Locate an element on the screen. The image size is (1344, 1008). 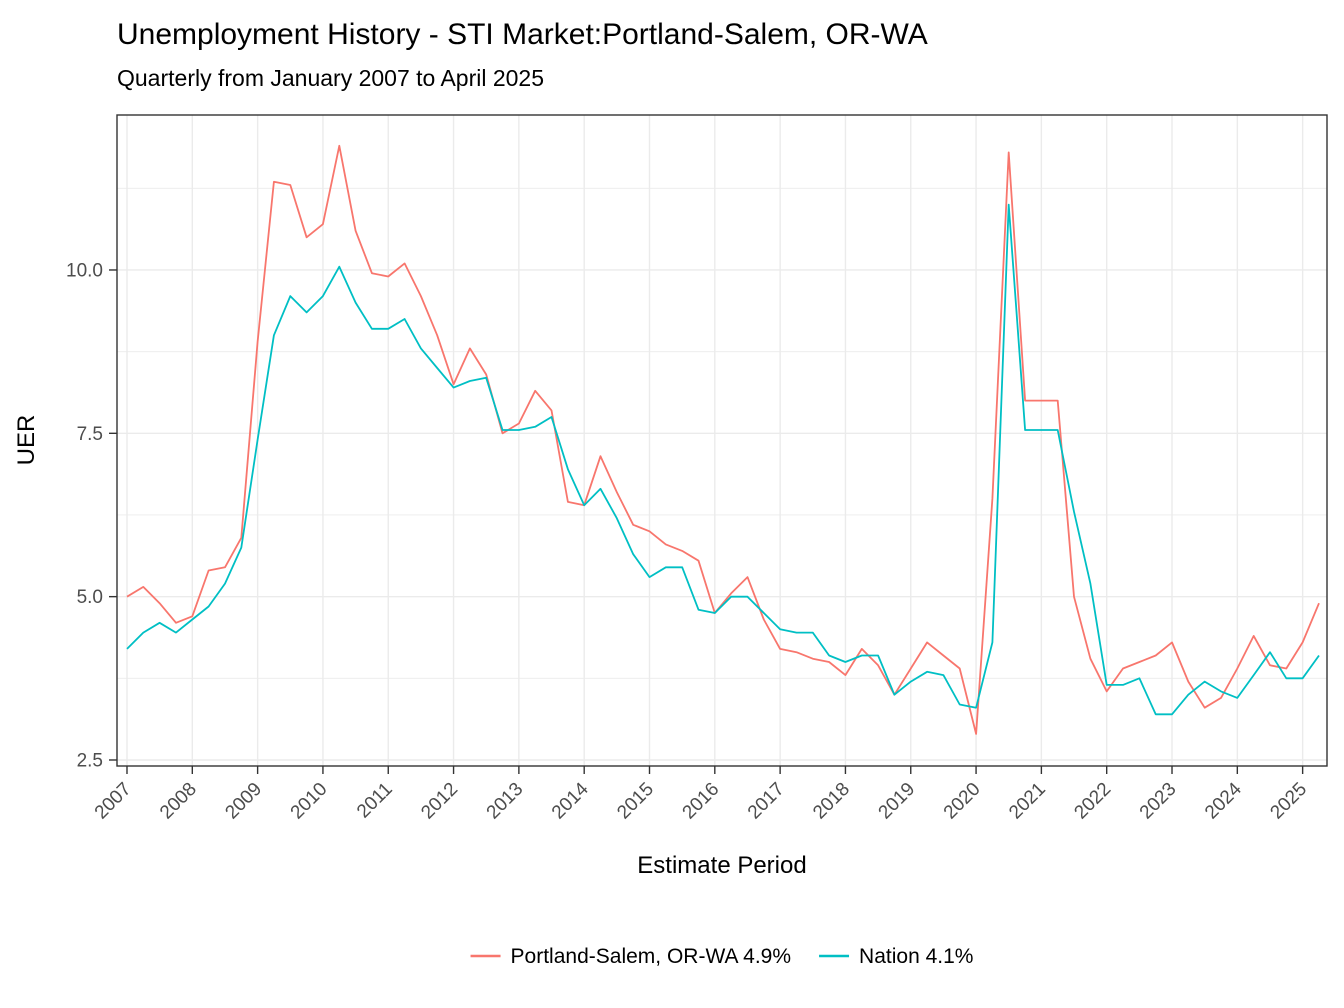
x-tick-label: 2023 is located at coordinates (1158, 801).